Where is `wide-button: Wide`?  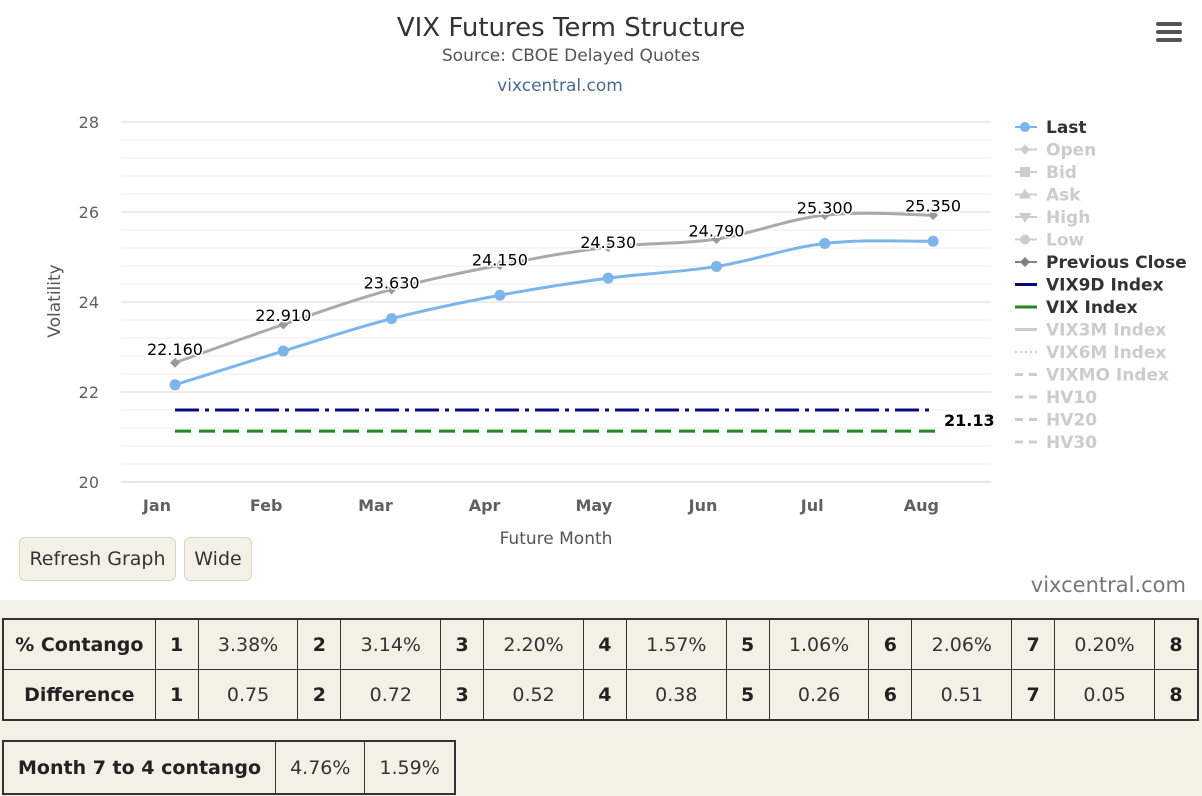
wide-button: Wide is located at coordinates (218, 559).